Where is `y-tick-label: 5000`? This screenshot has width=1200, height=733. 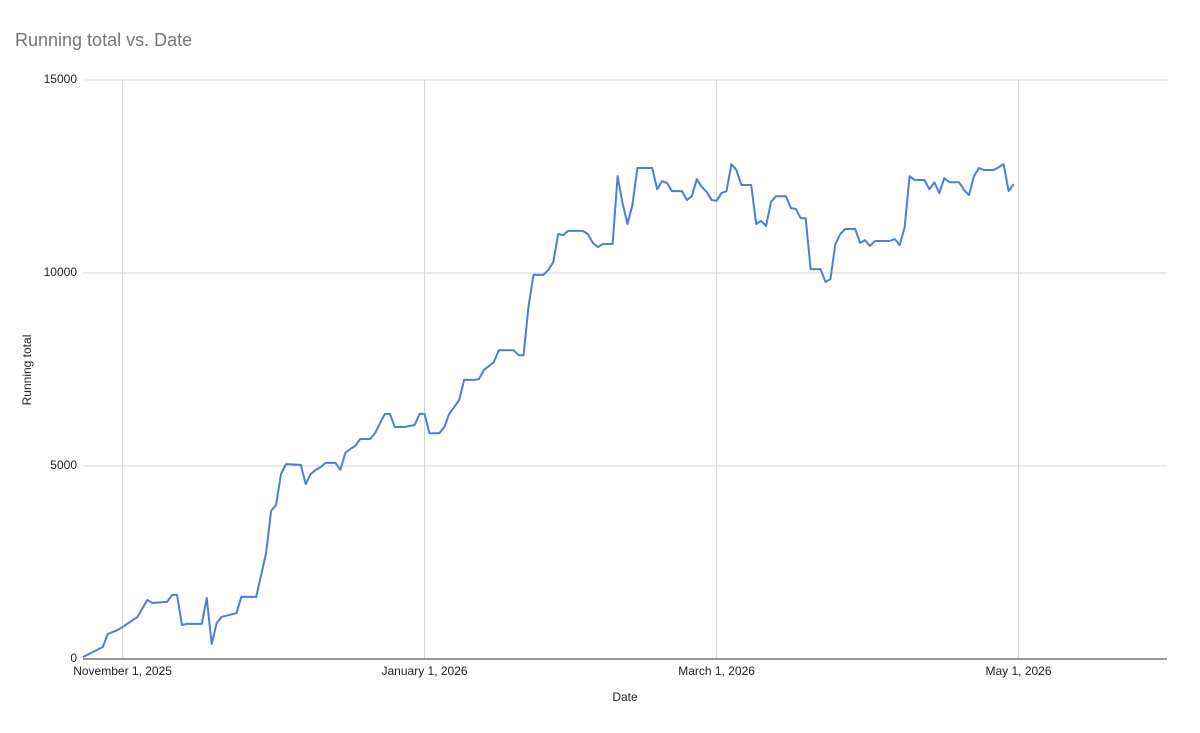
y-tick-label: 5000 is located at coordinates (63, 465).